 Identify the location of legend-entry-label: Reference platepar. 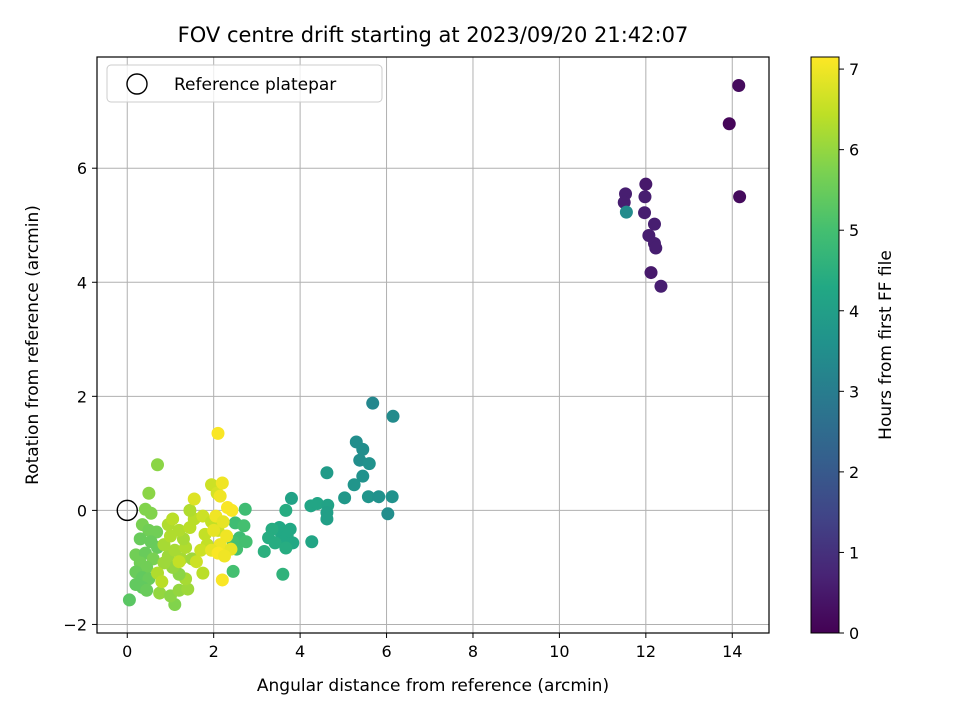
(255, 85).